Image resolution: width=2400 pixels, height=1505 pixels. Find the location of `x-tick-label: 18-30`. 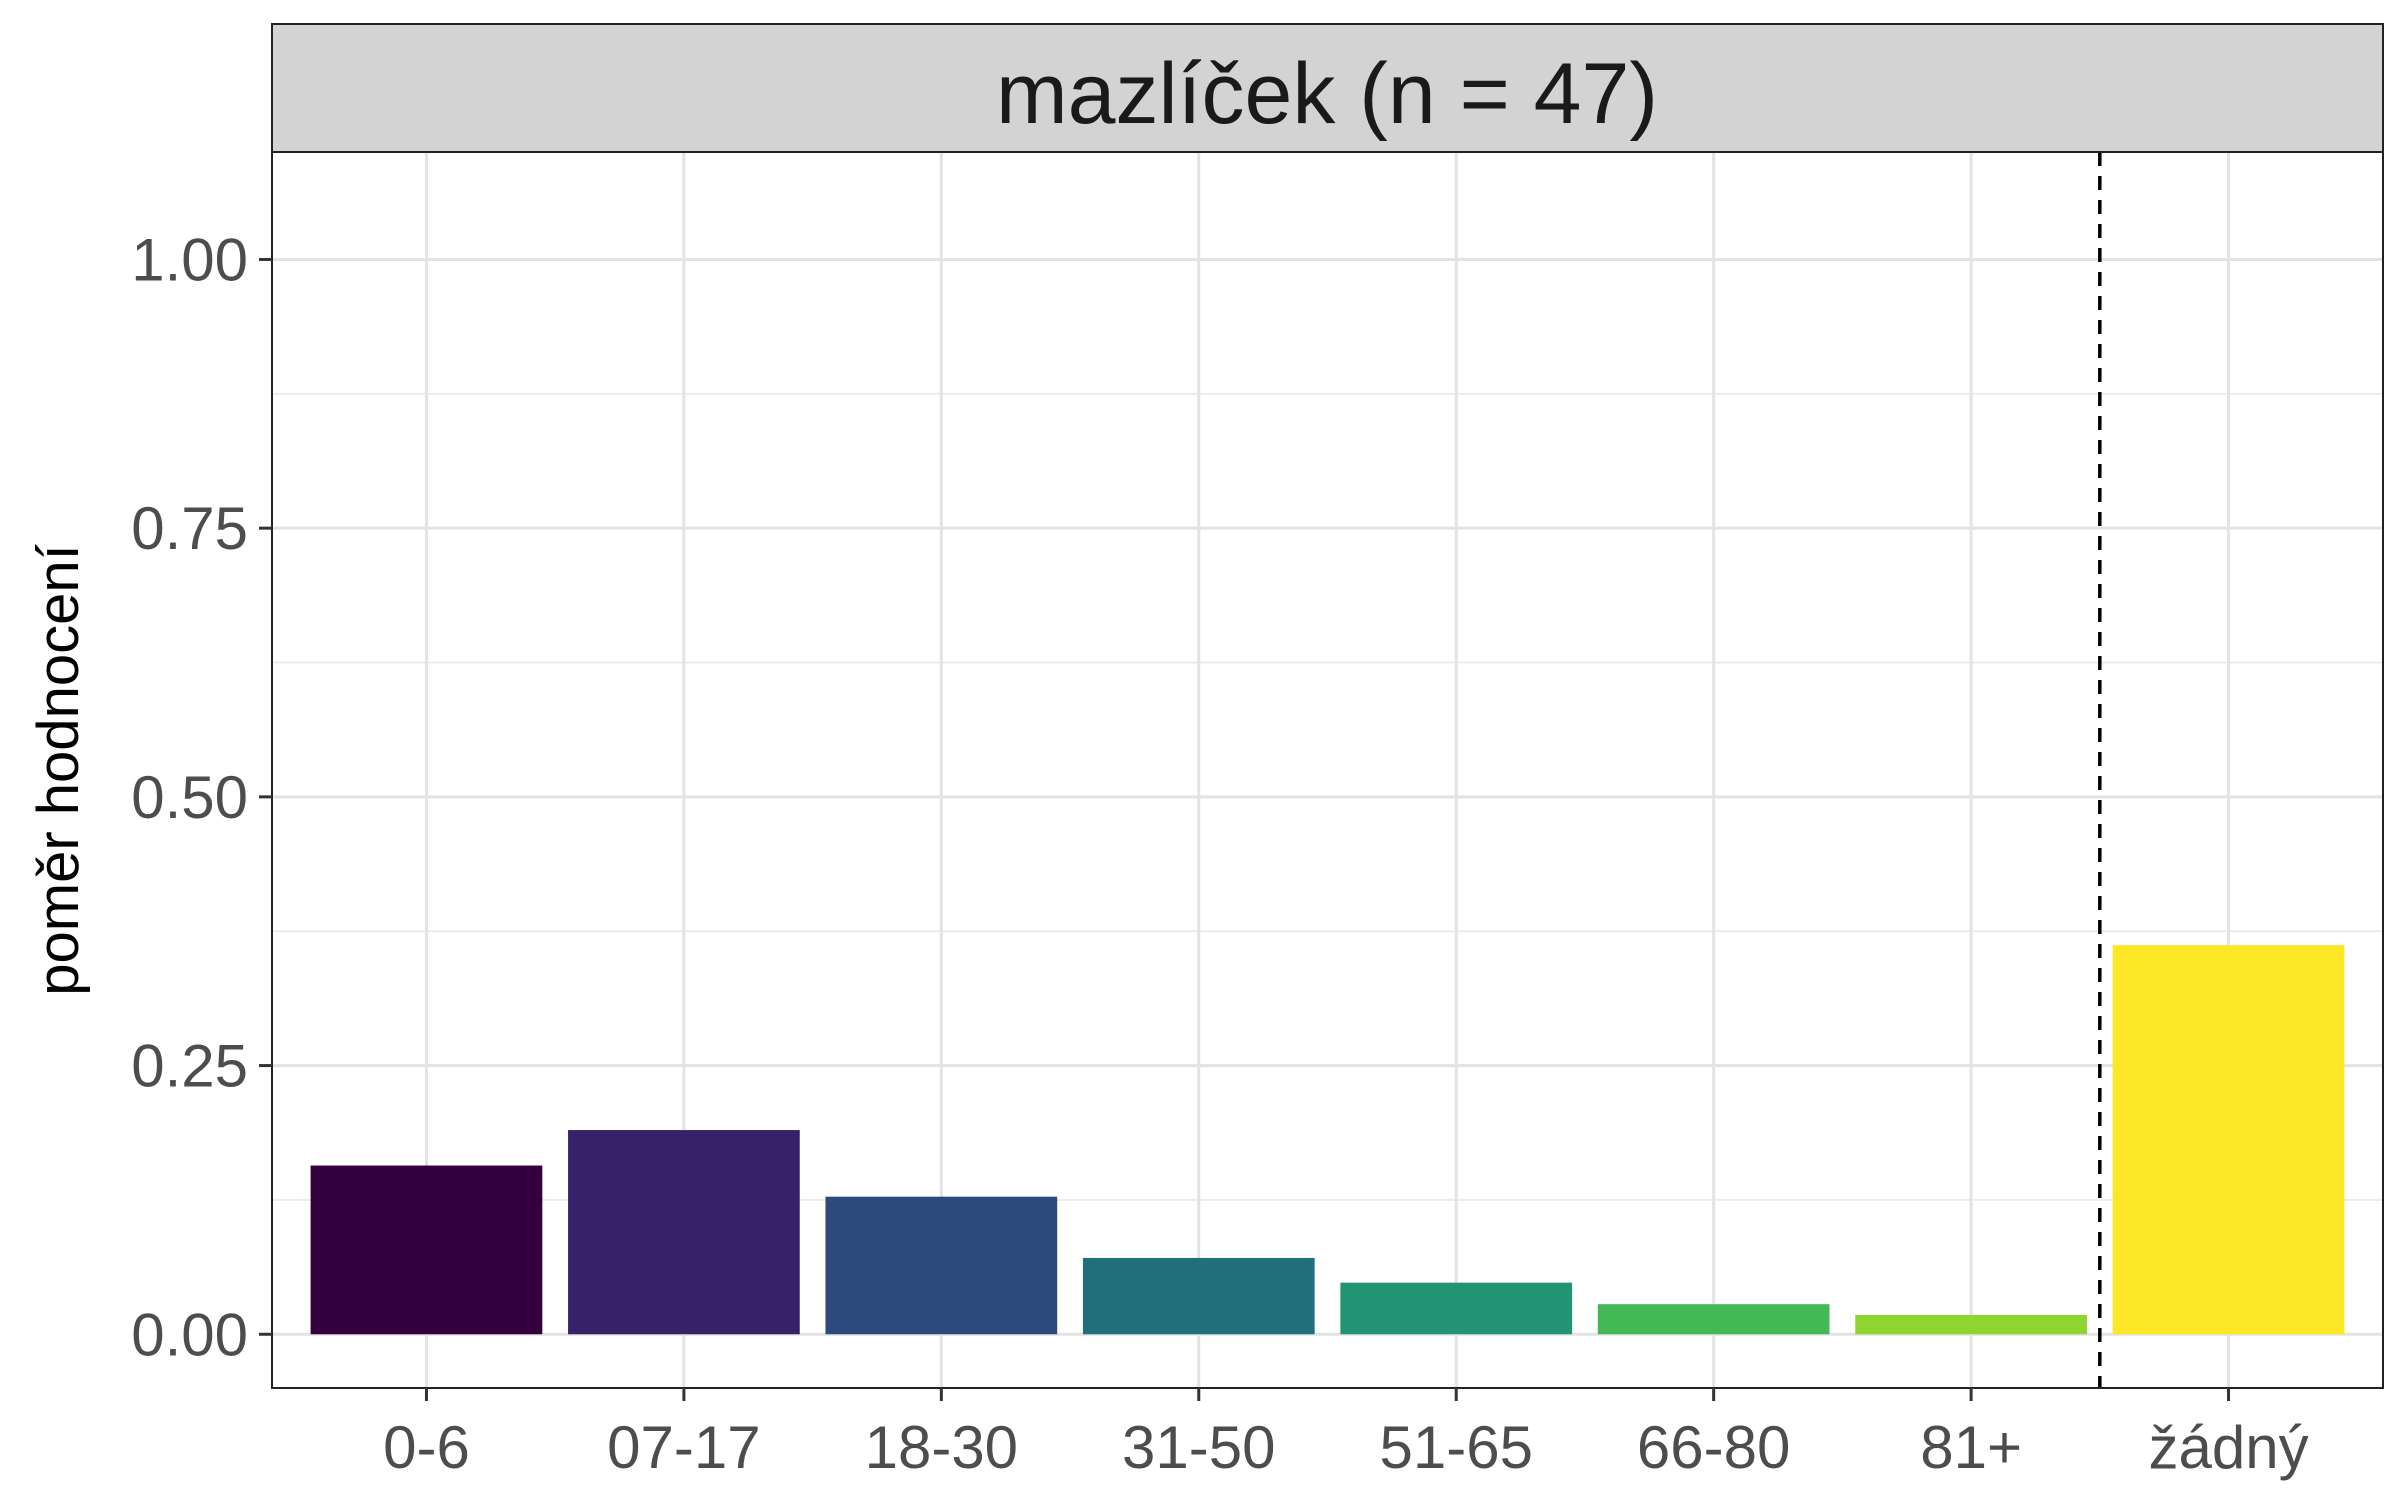

x-tick-label: 18-30 is located at coordinates (941, 1447).